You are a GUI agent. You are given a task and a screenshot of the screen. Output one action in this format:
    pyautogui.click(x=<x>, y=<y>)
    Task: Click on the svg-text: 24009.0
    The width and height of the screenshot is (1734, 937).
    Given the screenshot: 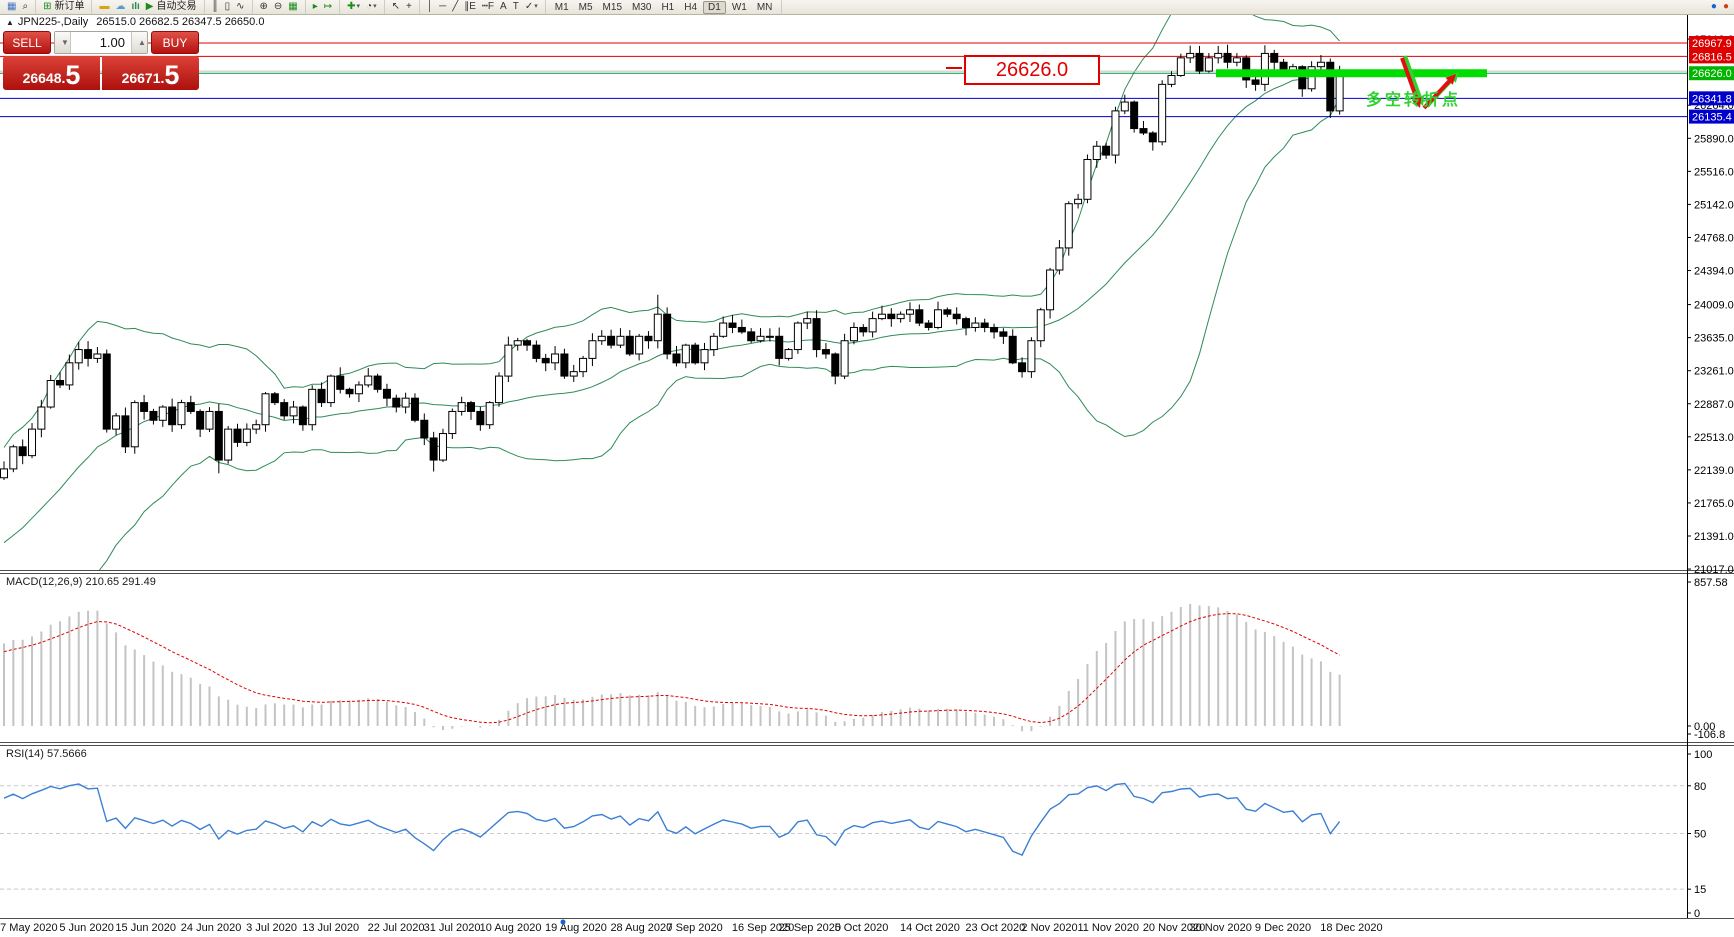 What is the action you would take?
    pyautogui.click(x=1714, y=306)
    